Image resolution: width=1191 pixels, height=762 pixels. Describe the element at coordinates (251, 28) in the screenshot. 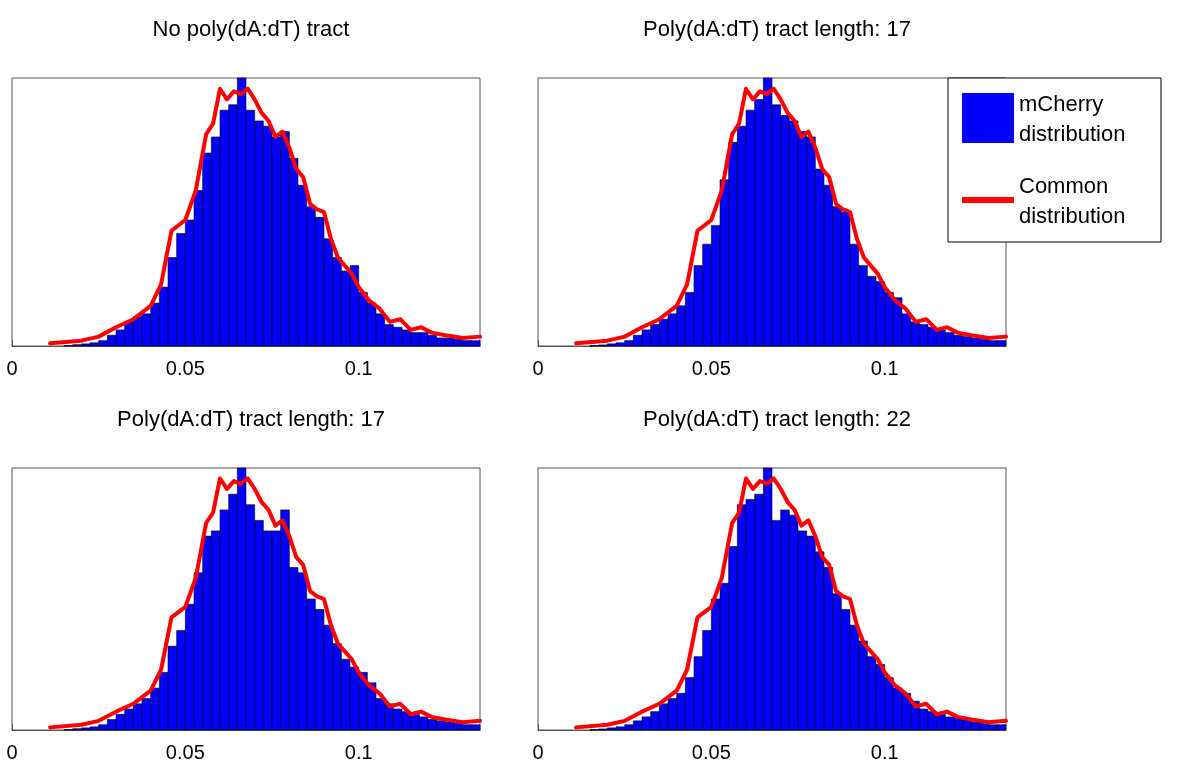

I see `chart-title: No poly(dA:dT) tract` at that location.